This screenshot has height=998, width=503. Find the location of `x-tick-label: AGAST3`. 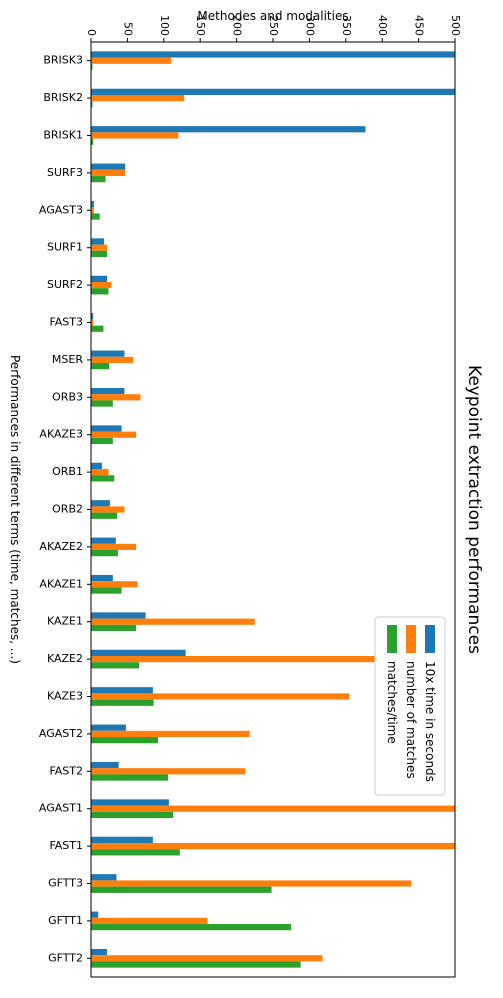

x-tick-label: AGAST3 is located at coordinates (61, 209).